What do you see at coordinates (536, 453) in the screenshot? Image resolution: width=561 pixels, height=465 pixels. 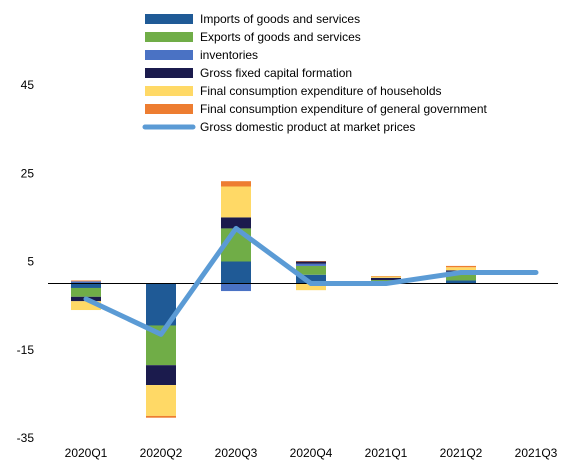 I see `x-tick-label: 2021Q3` at bounding box center [536, 453].